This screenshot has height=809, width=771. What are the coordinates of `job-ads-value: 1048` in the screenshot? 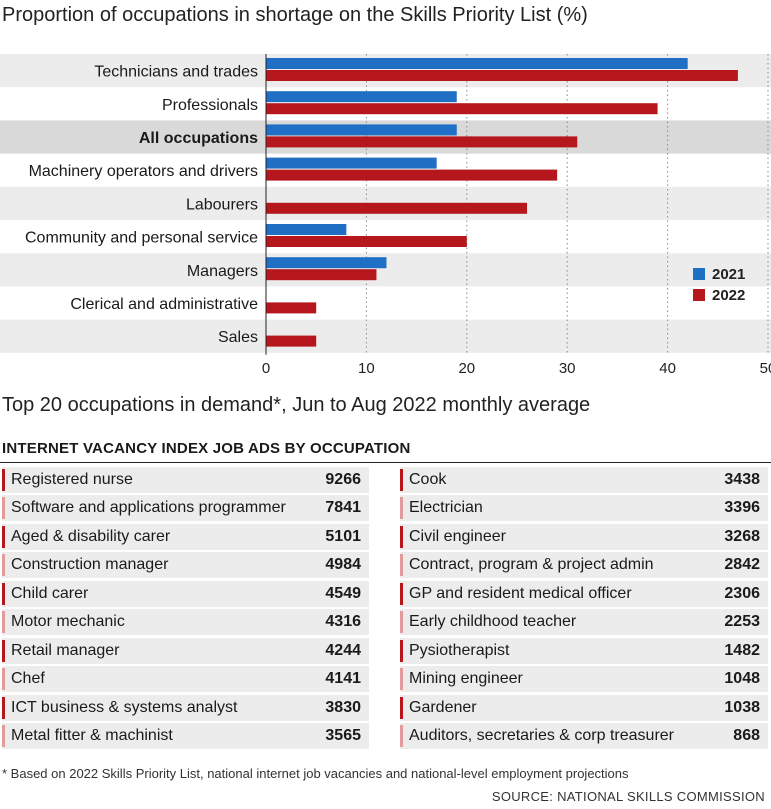 It's located at (742, 679).